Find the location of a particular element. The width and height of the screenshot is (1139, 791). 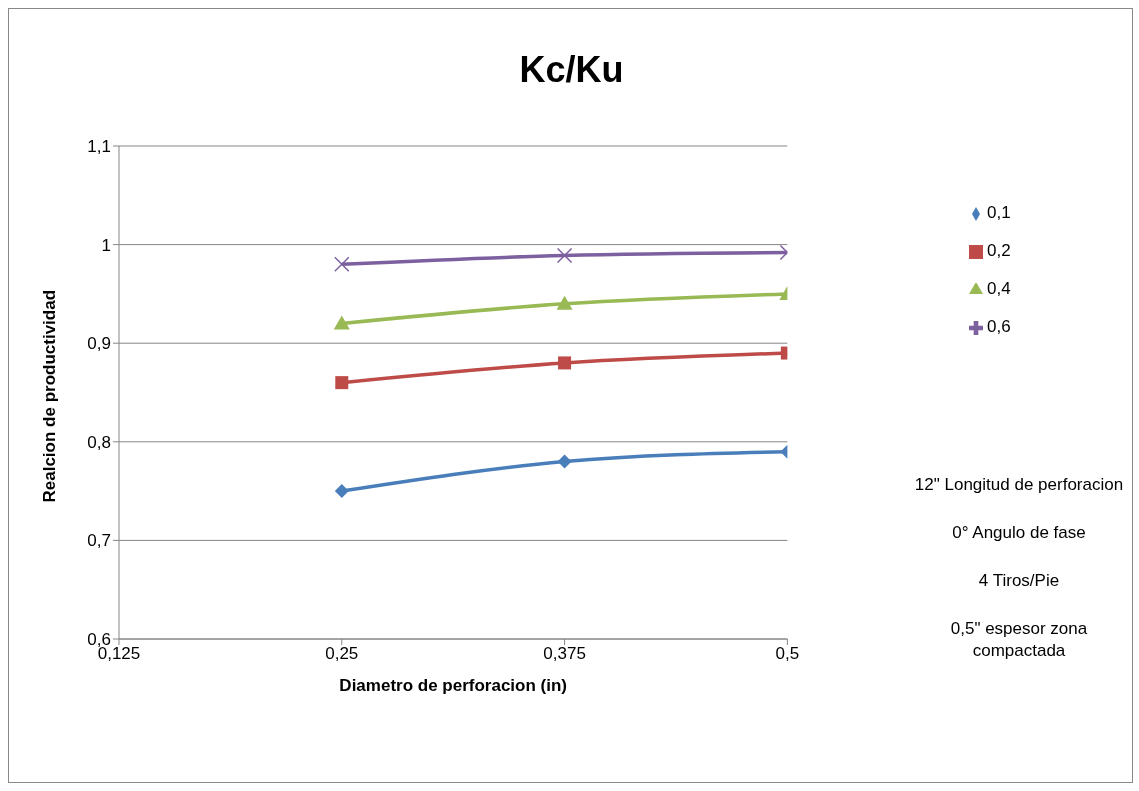

y-tick-label: 0,7 is located at coordinates (99, 541).